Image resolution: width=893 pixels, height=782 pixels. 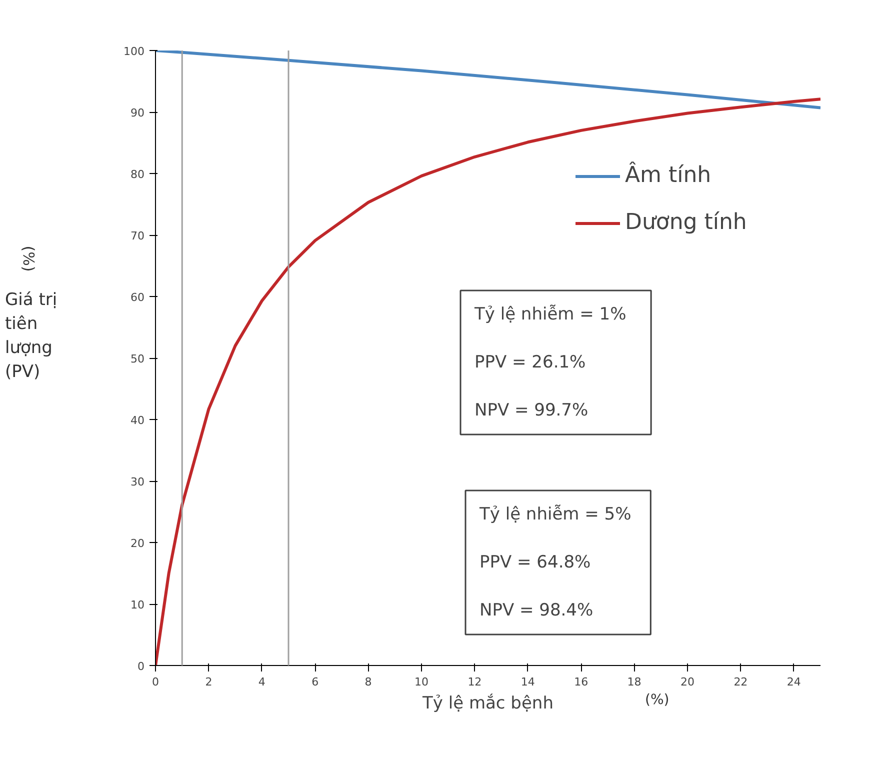 What do you see at coordinates (368, 682) in the screenshot?
I see `x-tick-label: 8` at bounding box center [368, 682].